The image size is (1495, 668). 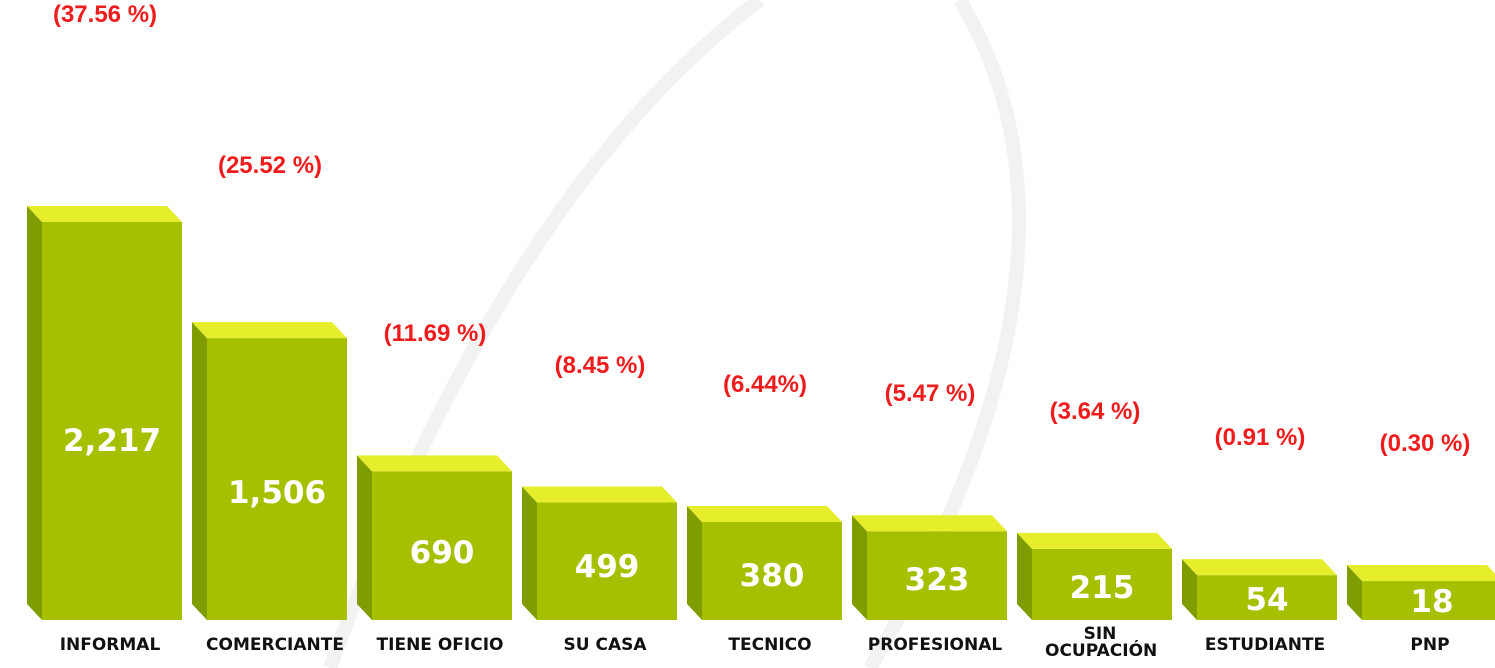 What do you see at coordinates (937, 580) in the screenshot?
I see `value-label: 323` at bounding box center [937, 580].